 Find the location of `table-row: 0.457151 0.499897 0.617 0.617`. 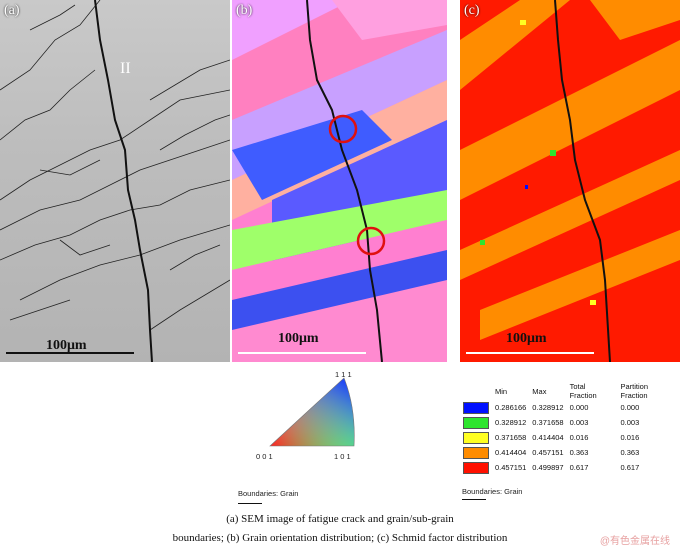

table-row: 0.457151 0.499897 0.617 0.617 is located at coordinates (570, 467).